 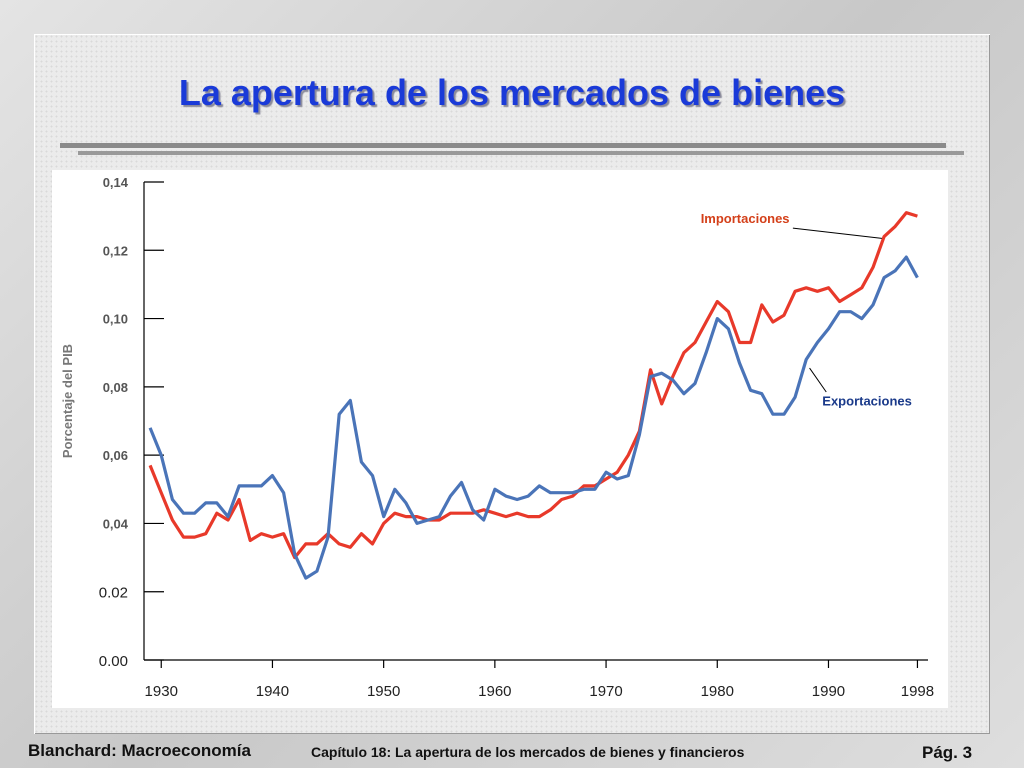 I want to click on y-tick-label: 0.00, so click(x=113, y=661).